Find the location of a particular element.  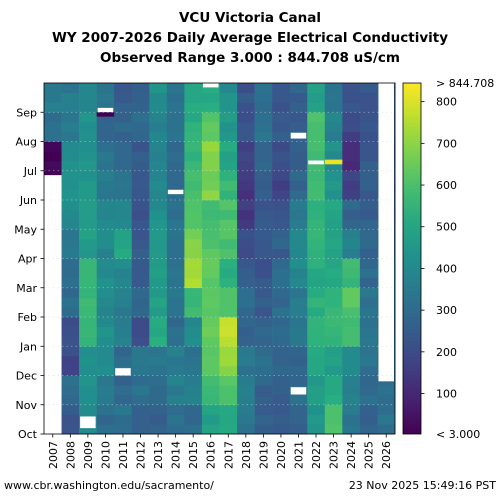

x-tick-label: 2014 is located at coordinates (176, 455).